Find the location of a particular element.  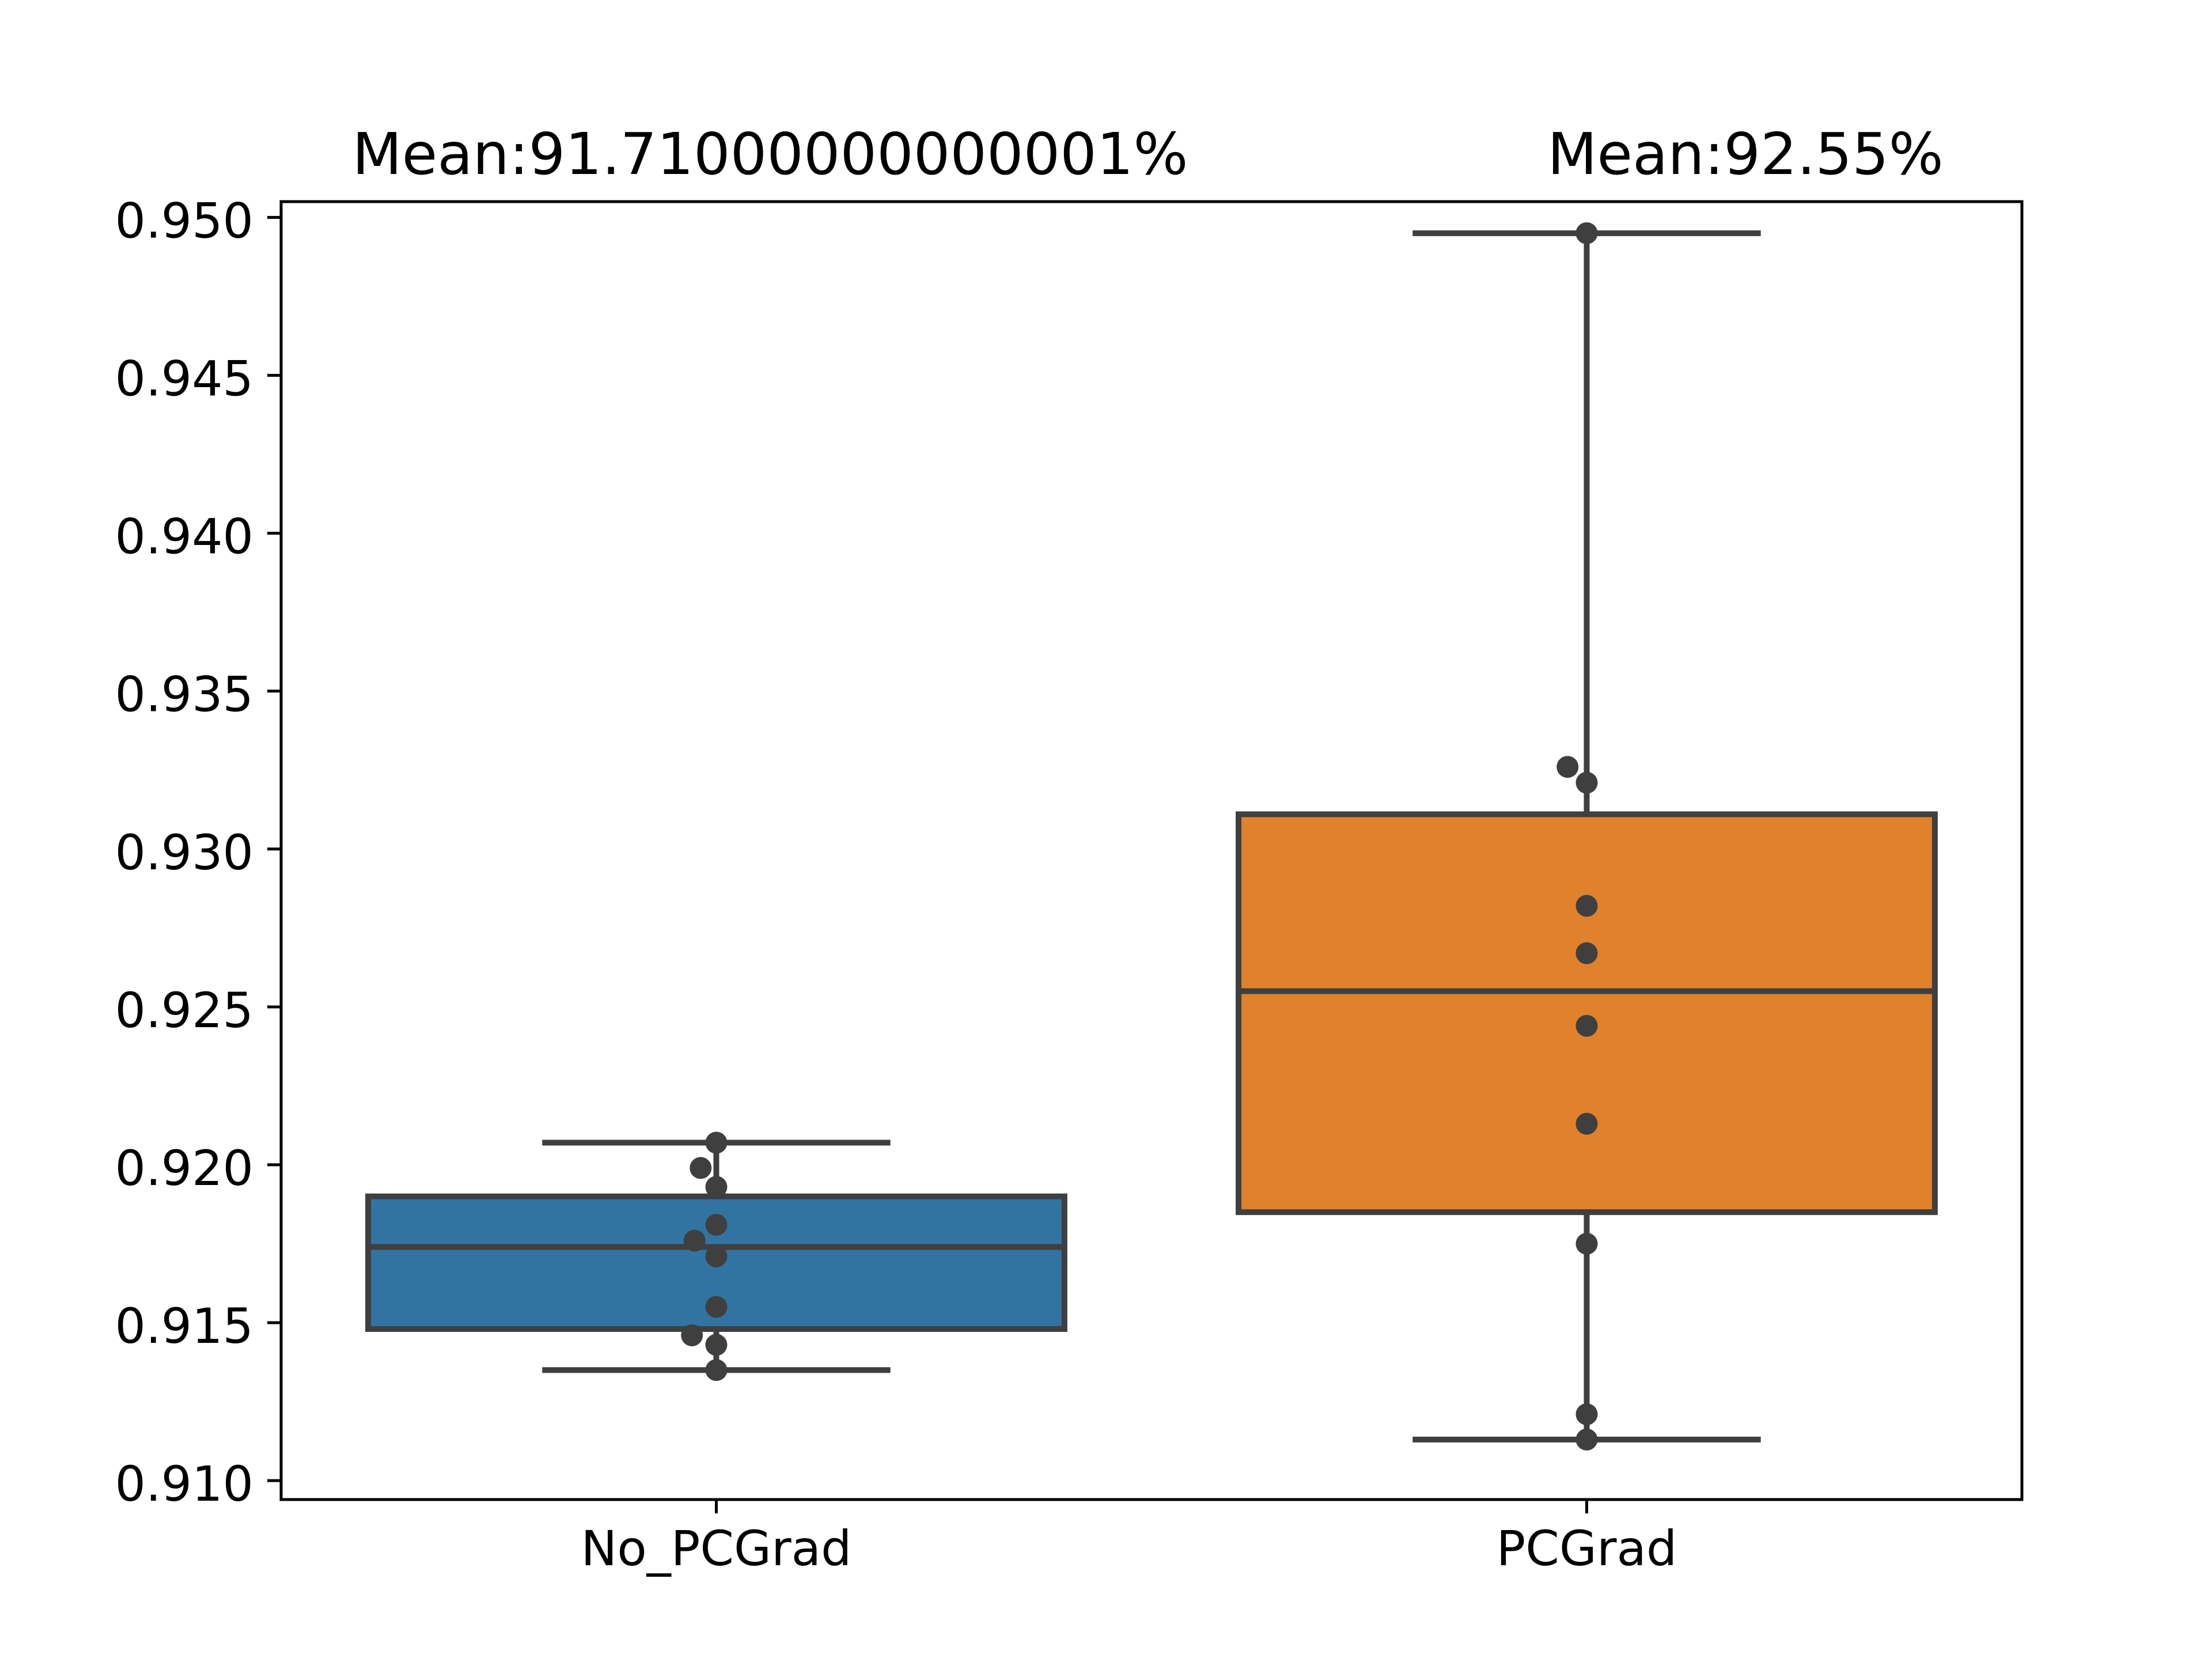

box-iqr is located at coordinates (1587, 1014).